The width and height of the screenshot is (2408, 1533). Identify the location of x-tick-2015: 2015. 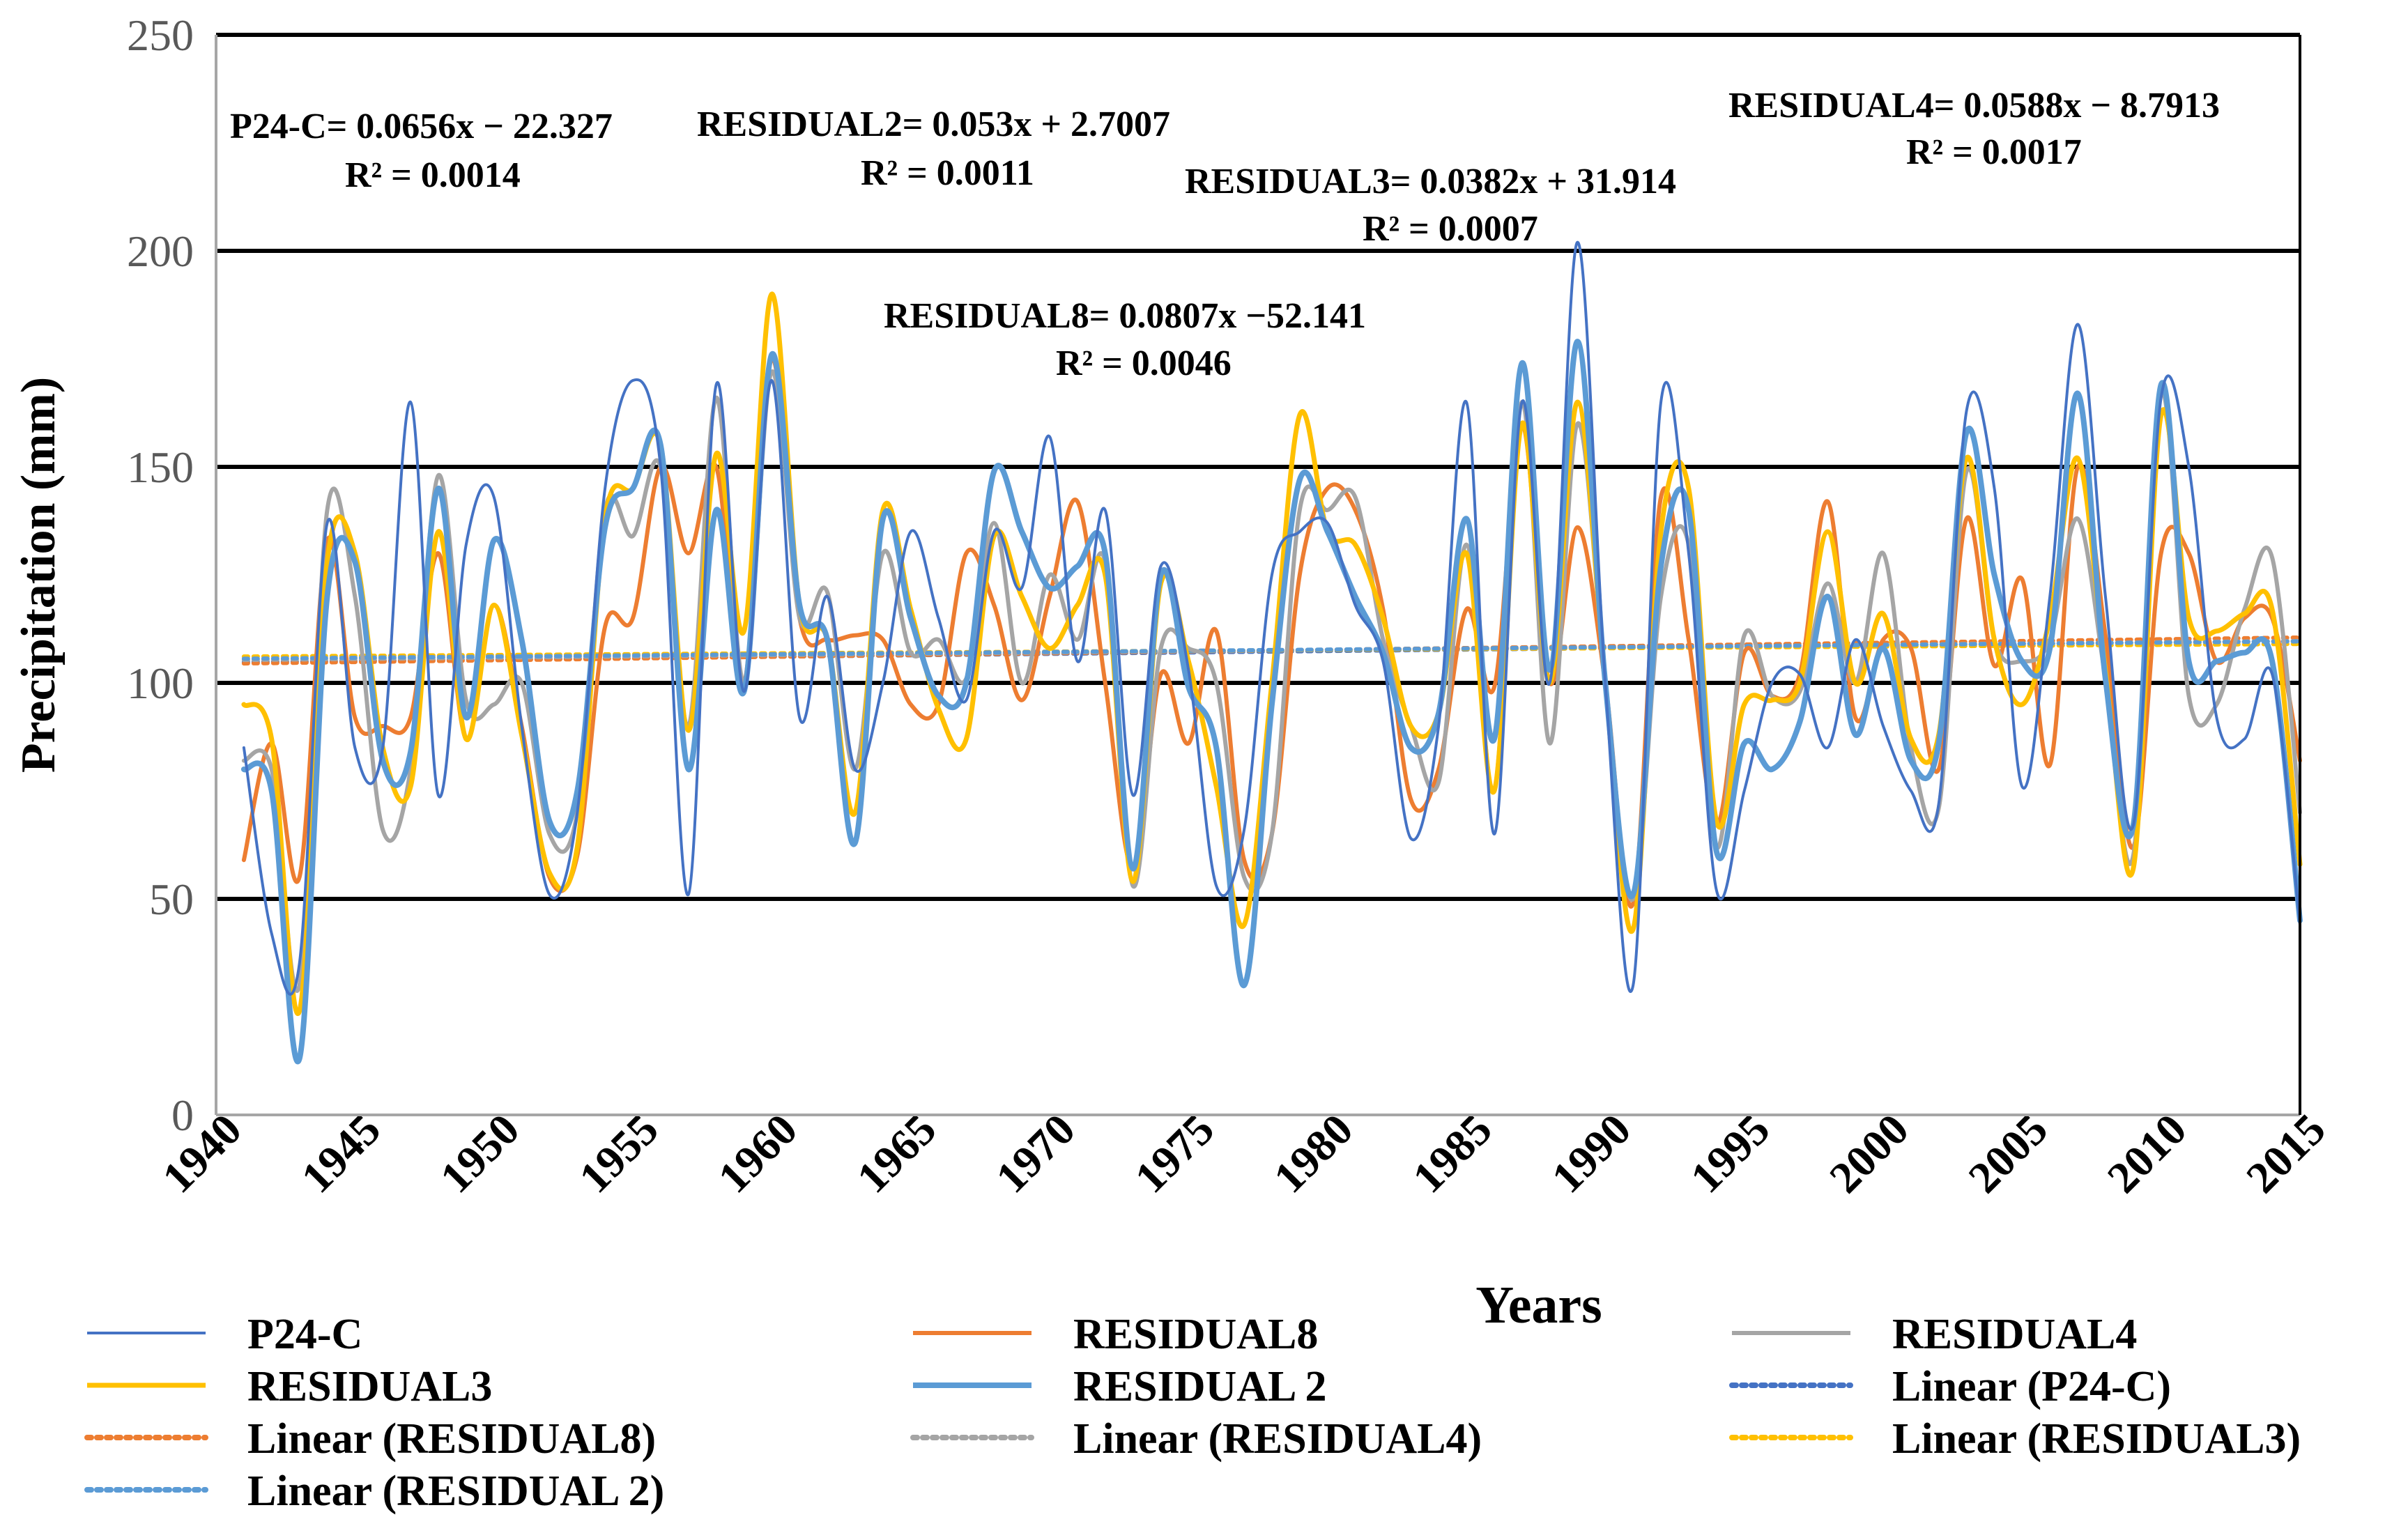
(2286, 1153).